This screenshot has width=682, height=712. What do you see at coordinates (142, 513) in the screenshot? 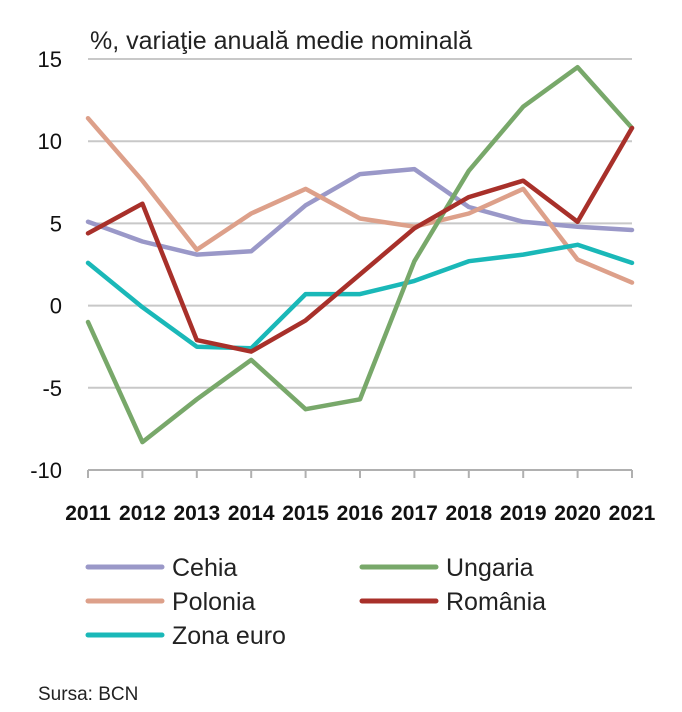
I see `x-tick-label: 2012` at bounding box center [142, 513].